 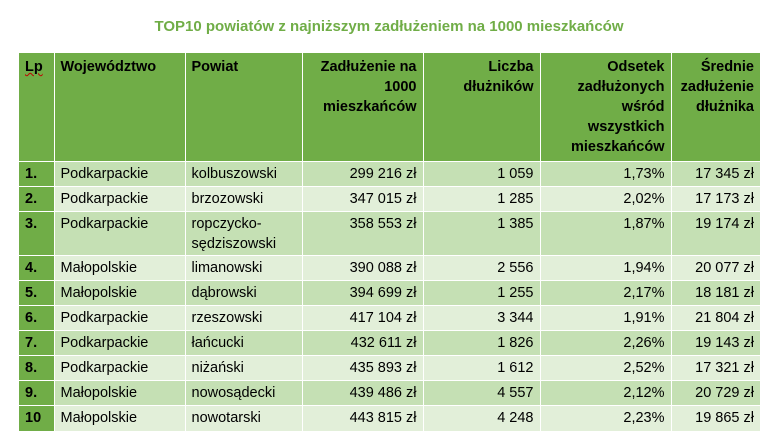 I want to click on row-zadluzenie: 299 216 zł, so click(x=363, y=174).